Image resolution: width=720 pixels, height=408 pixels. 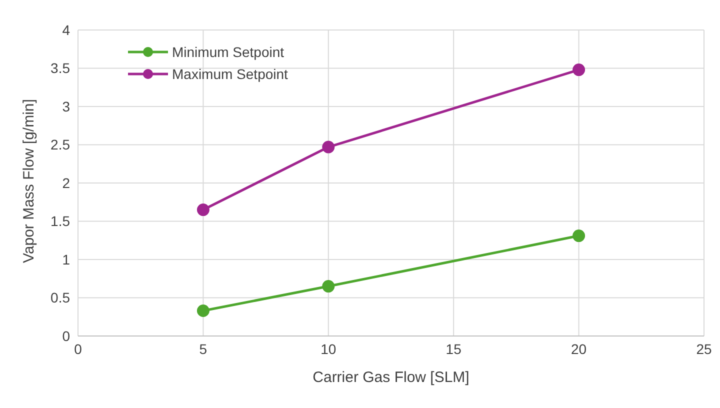 I want to click on y-tick-label: 0.5, so click(x=60, y=298).